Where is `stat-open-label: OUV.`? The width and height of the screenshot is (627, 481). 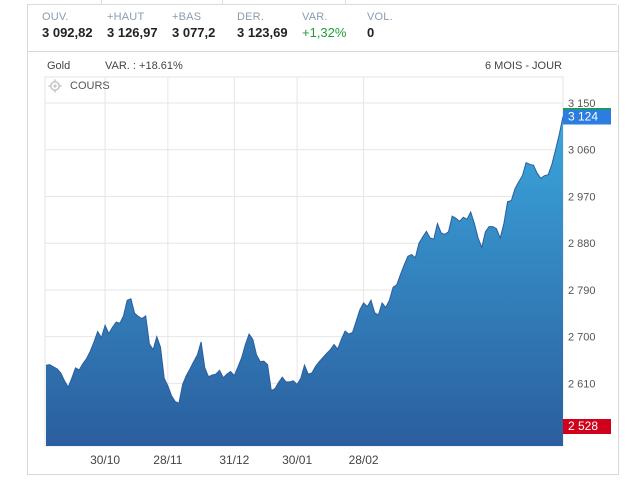
stat-open-label: OUV. is located at coordinates (55, 17).